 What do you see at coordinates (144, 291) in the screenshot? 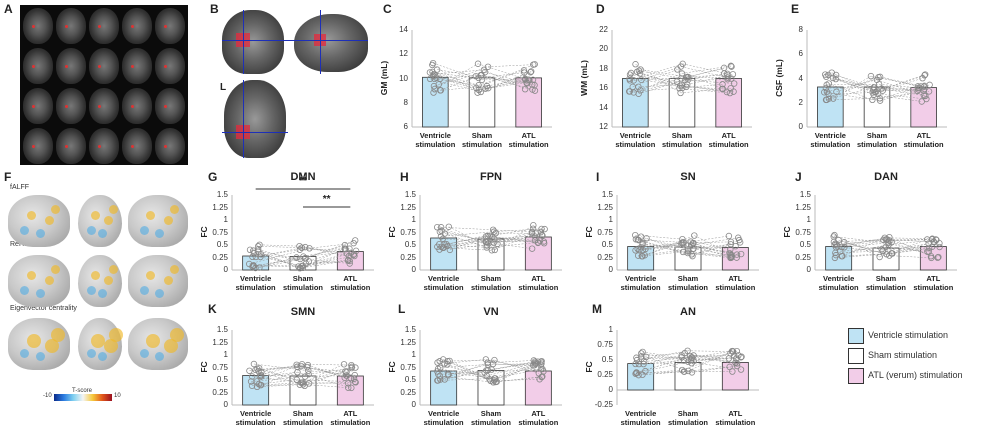
I see `deactivation-blob` at bounding box center [144, 291].